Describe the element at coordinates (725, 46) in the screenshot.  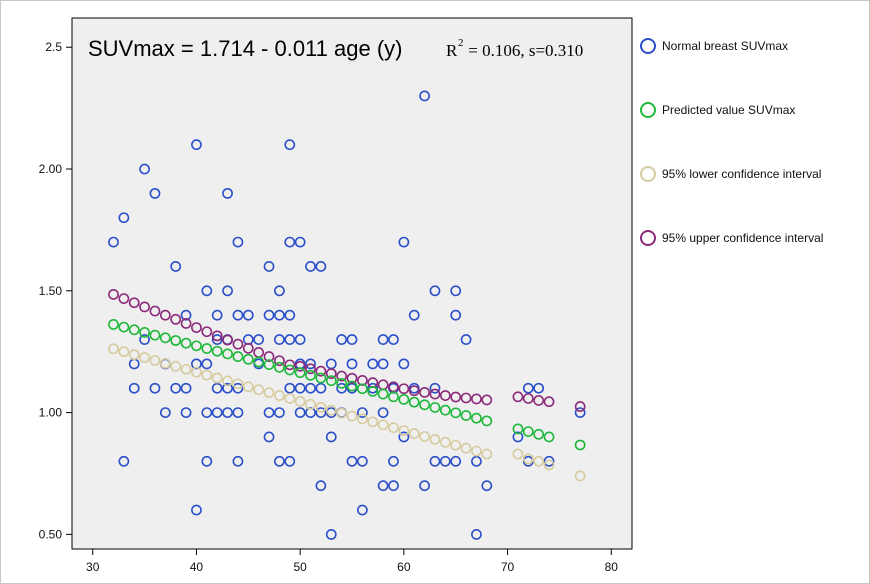
I see `legend-label: Normal breast SUVmax` at that location.